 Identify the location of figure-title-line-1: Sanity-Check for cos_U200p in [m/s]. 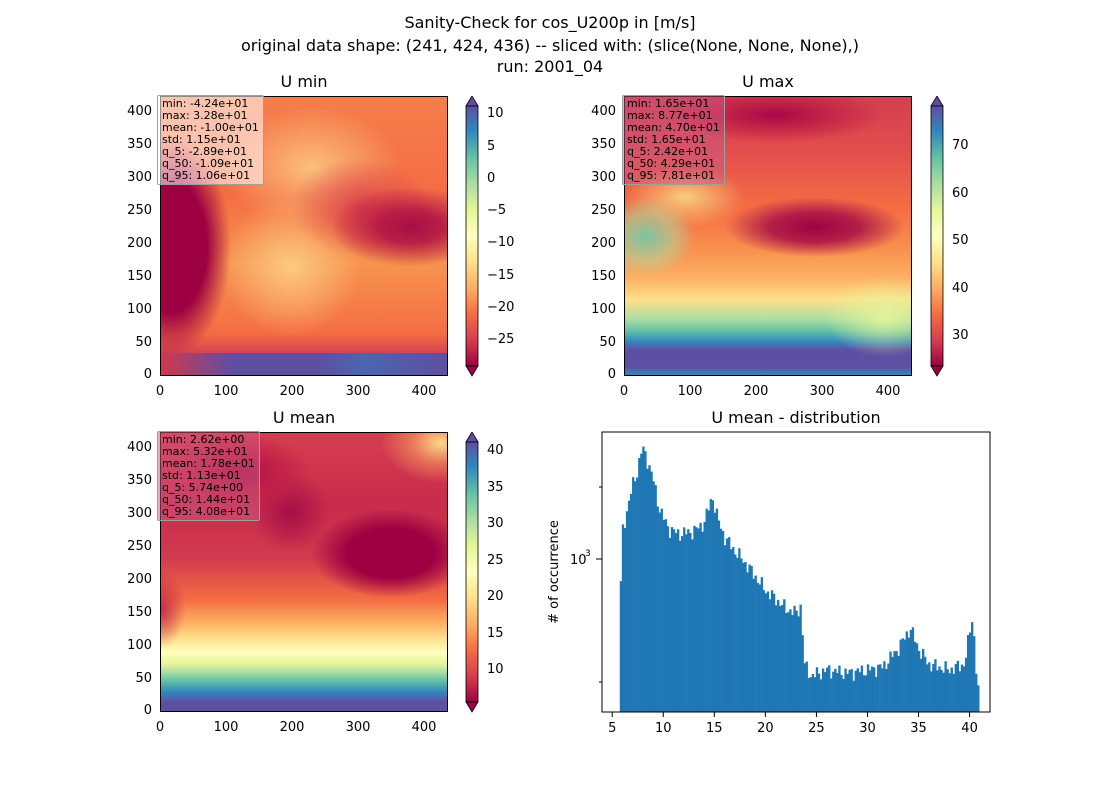
(550, 22).